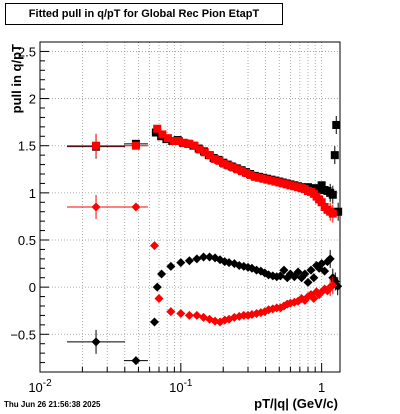 This screenshot has height=414, width=400. What do you see at coordinates (32, 287) in the screenshot?
I see `y-tick-label: 0` at bounding box center [32, 287].